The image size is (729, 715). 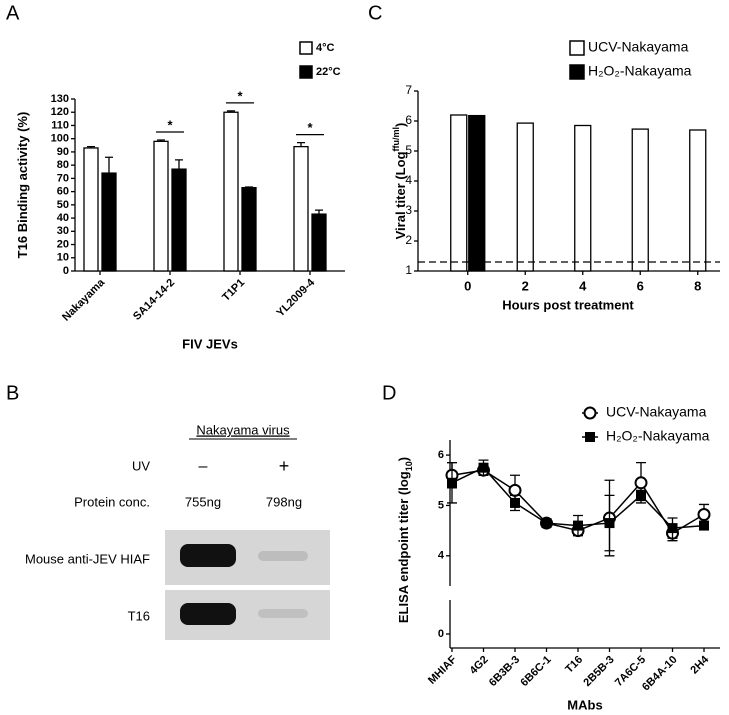 What do you see at coordinates (63, 192) in the screenshot?
I see `y-tick-label: 60` at bounding box center [63, 192].